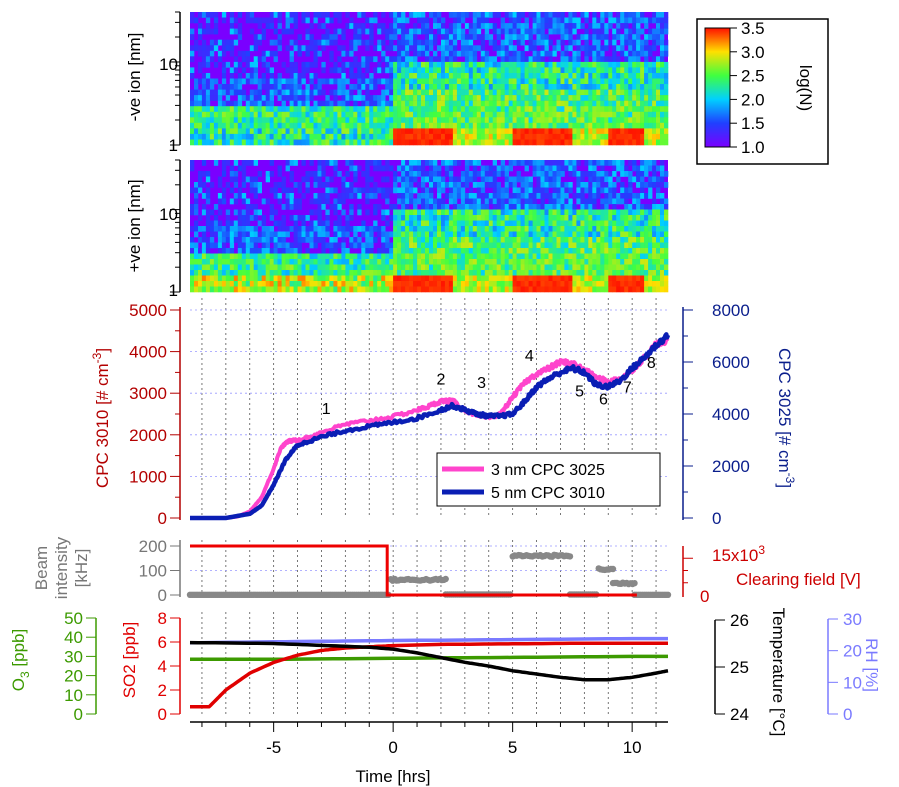 This screenshot has height=787, width=899. I want to click on colorbar-tick-label: 3.5, so click(753, 28).